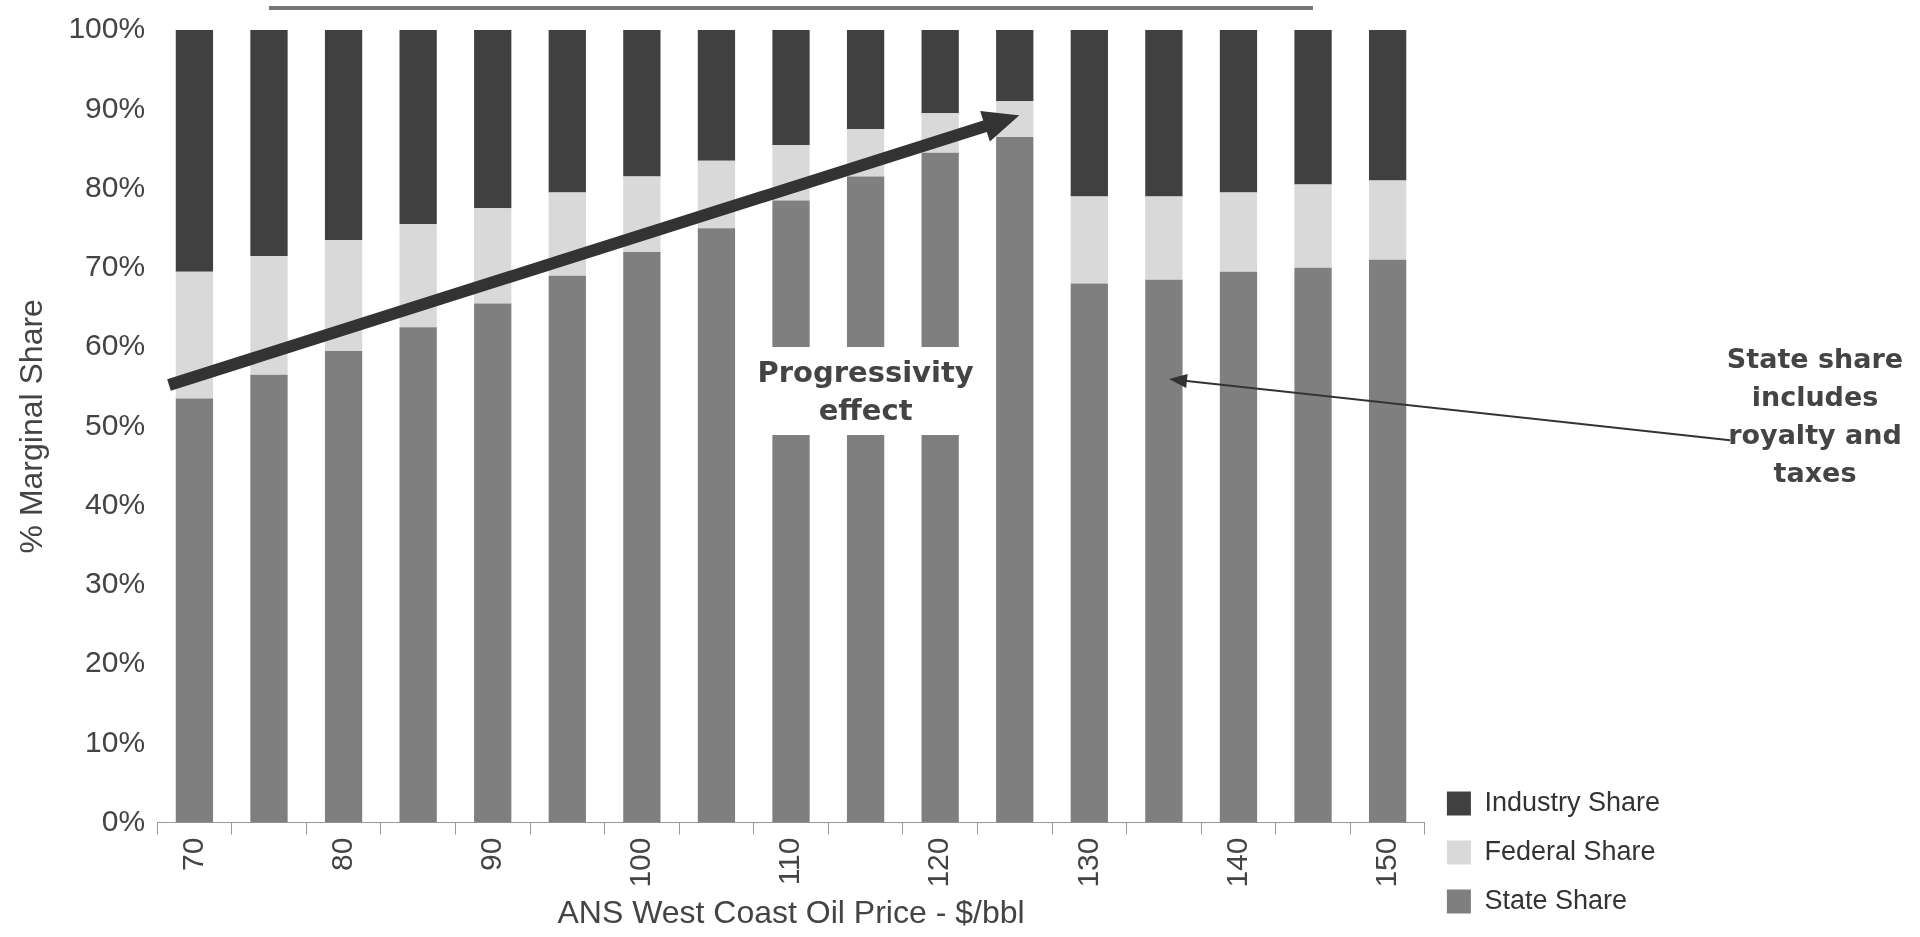 The height and width of the screenshot is (937, 1920). What do you see at coordinates (115, 107) in the screenshot?
I see `y-tick-label: 90%` at bounding box center [115, 107].